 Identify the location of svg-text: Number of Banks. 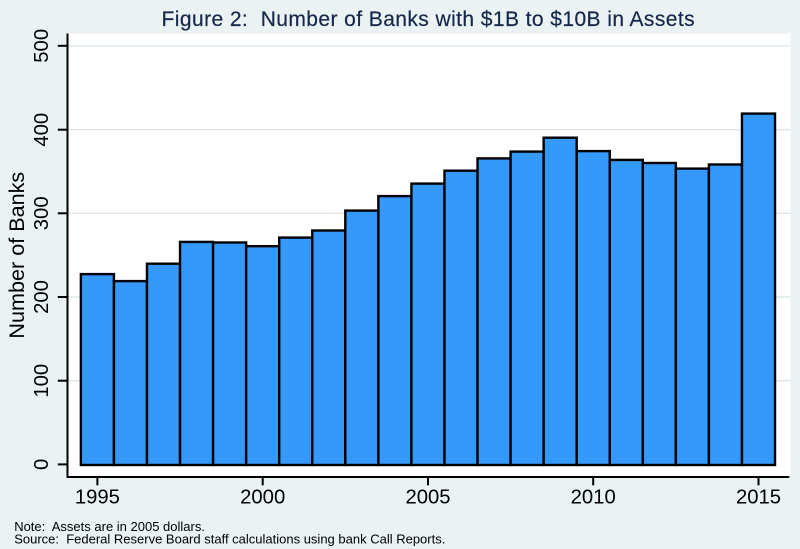
(16, 255).